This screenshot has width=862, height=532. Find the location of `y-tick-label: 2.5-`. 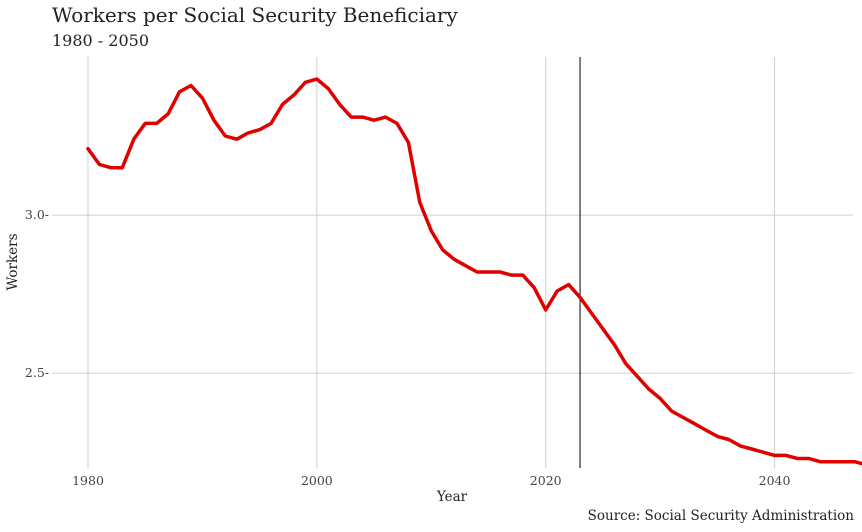

y-tick-label: 2.5- is located at coordinates (37, 372).